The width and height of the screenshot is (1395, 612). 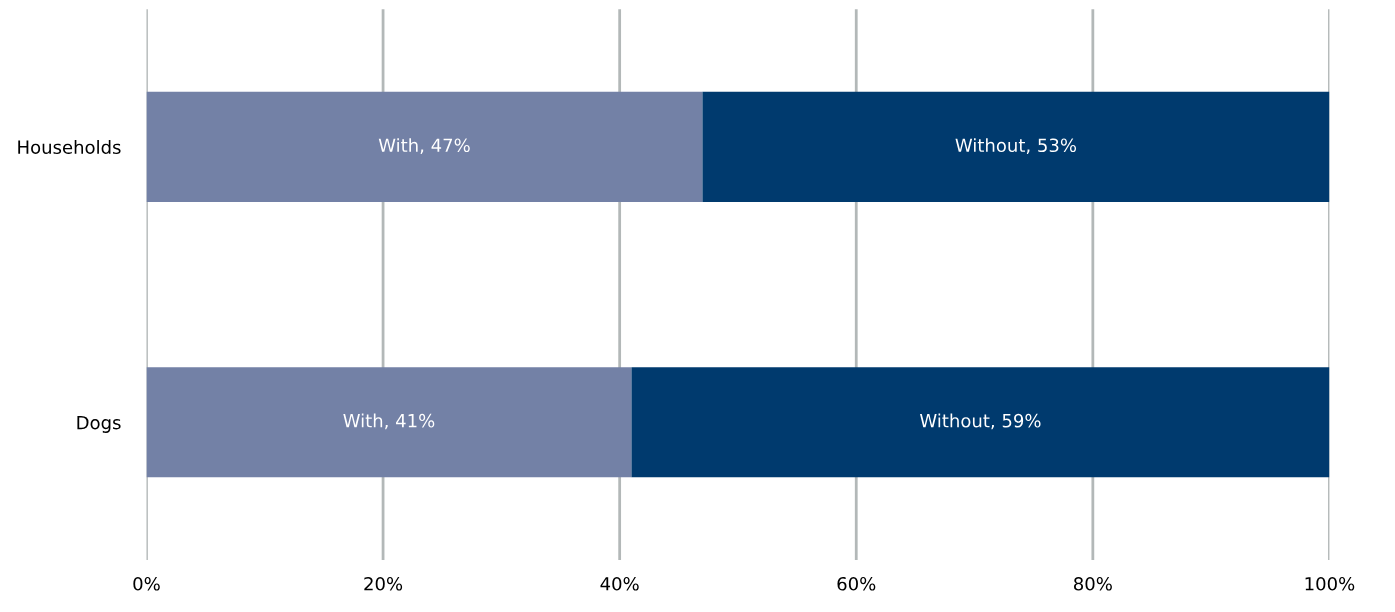 What do you see at coordinates (1330, 583) in the screenshot?
I see `x-tick-label: 100%` at bounding box center [1330, 583].